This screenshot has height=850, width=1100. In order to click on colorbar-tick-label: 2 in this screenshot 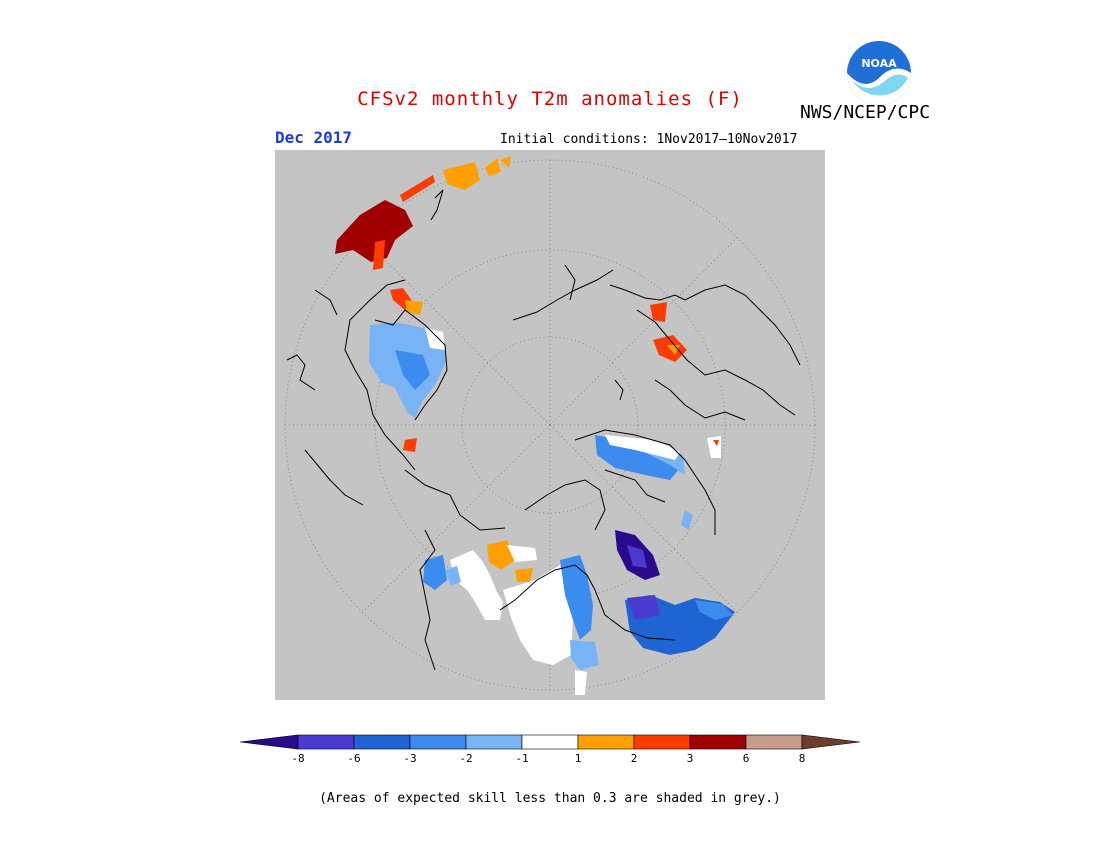, I will do `click(634, 758)`.